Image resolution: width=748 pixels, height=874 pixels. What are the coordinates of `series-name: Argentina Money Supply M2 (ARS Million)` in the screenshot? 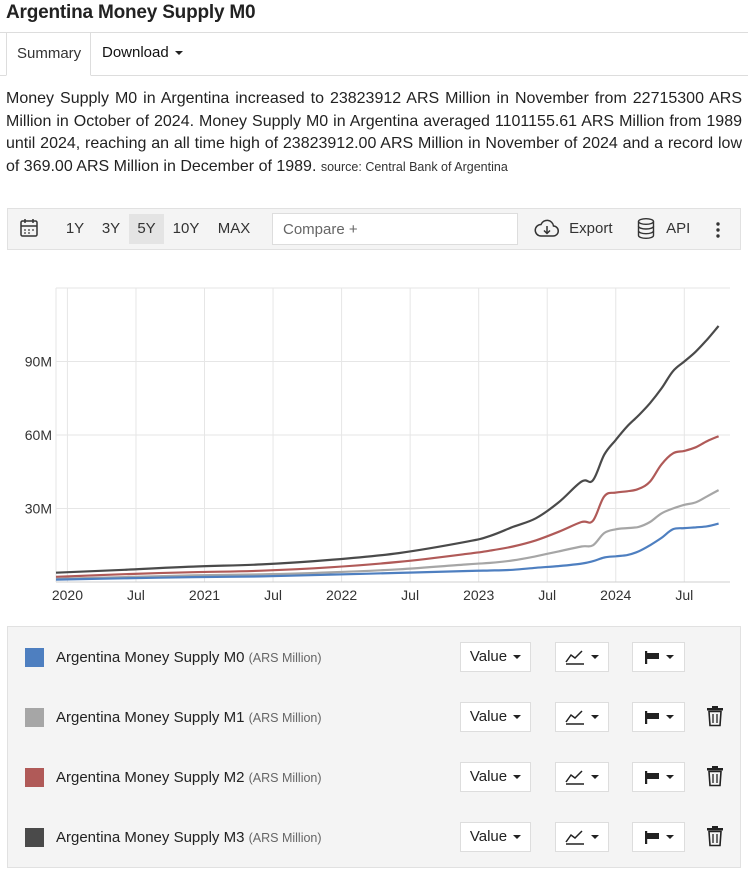 It's located at (189, 778).